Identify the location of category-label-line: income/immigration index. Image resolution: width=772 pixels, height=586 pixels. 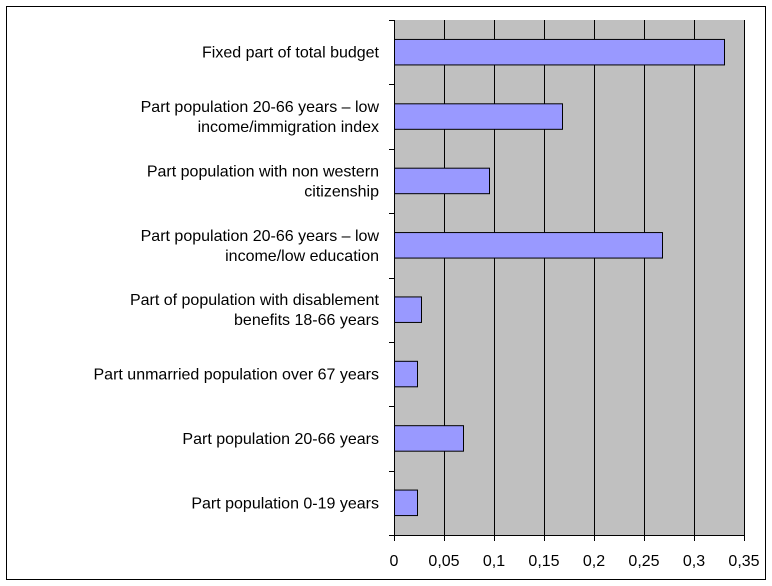
(288, 127).